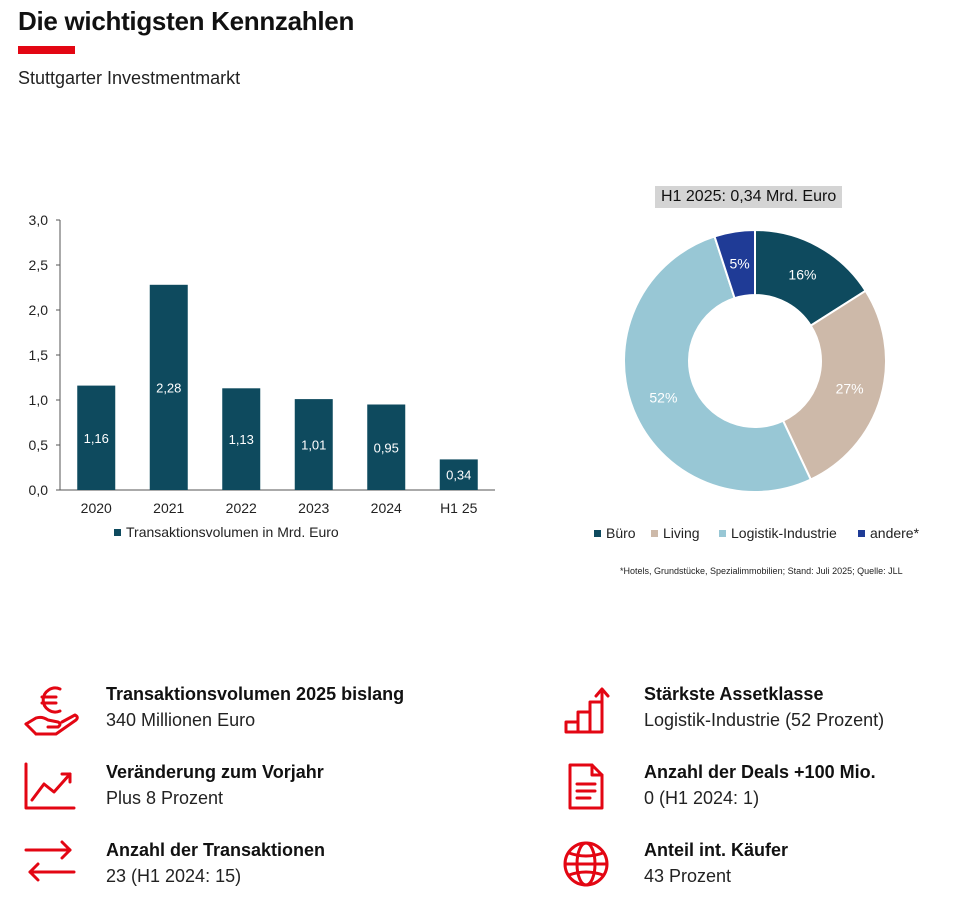  What do you see at coordinates (216, 850) in the screenshot?
I see `kpi-title: Anzahl der Transaktionen` at bounding box center [216, 850].